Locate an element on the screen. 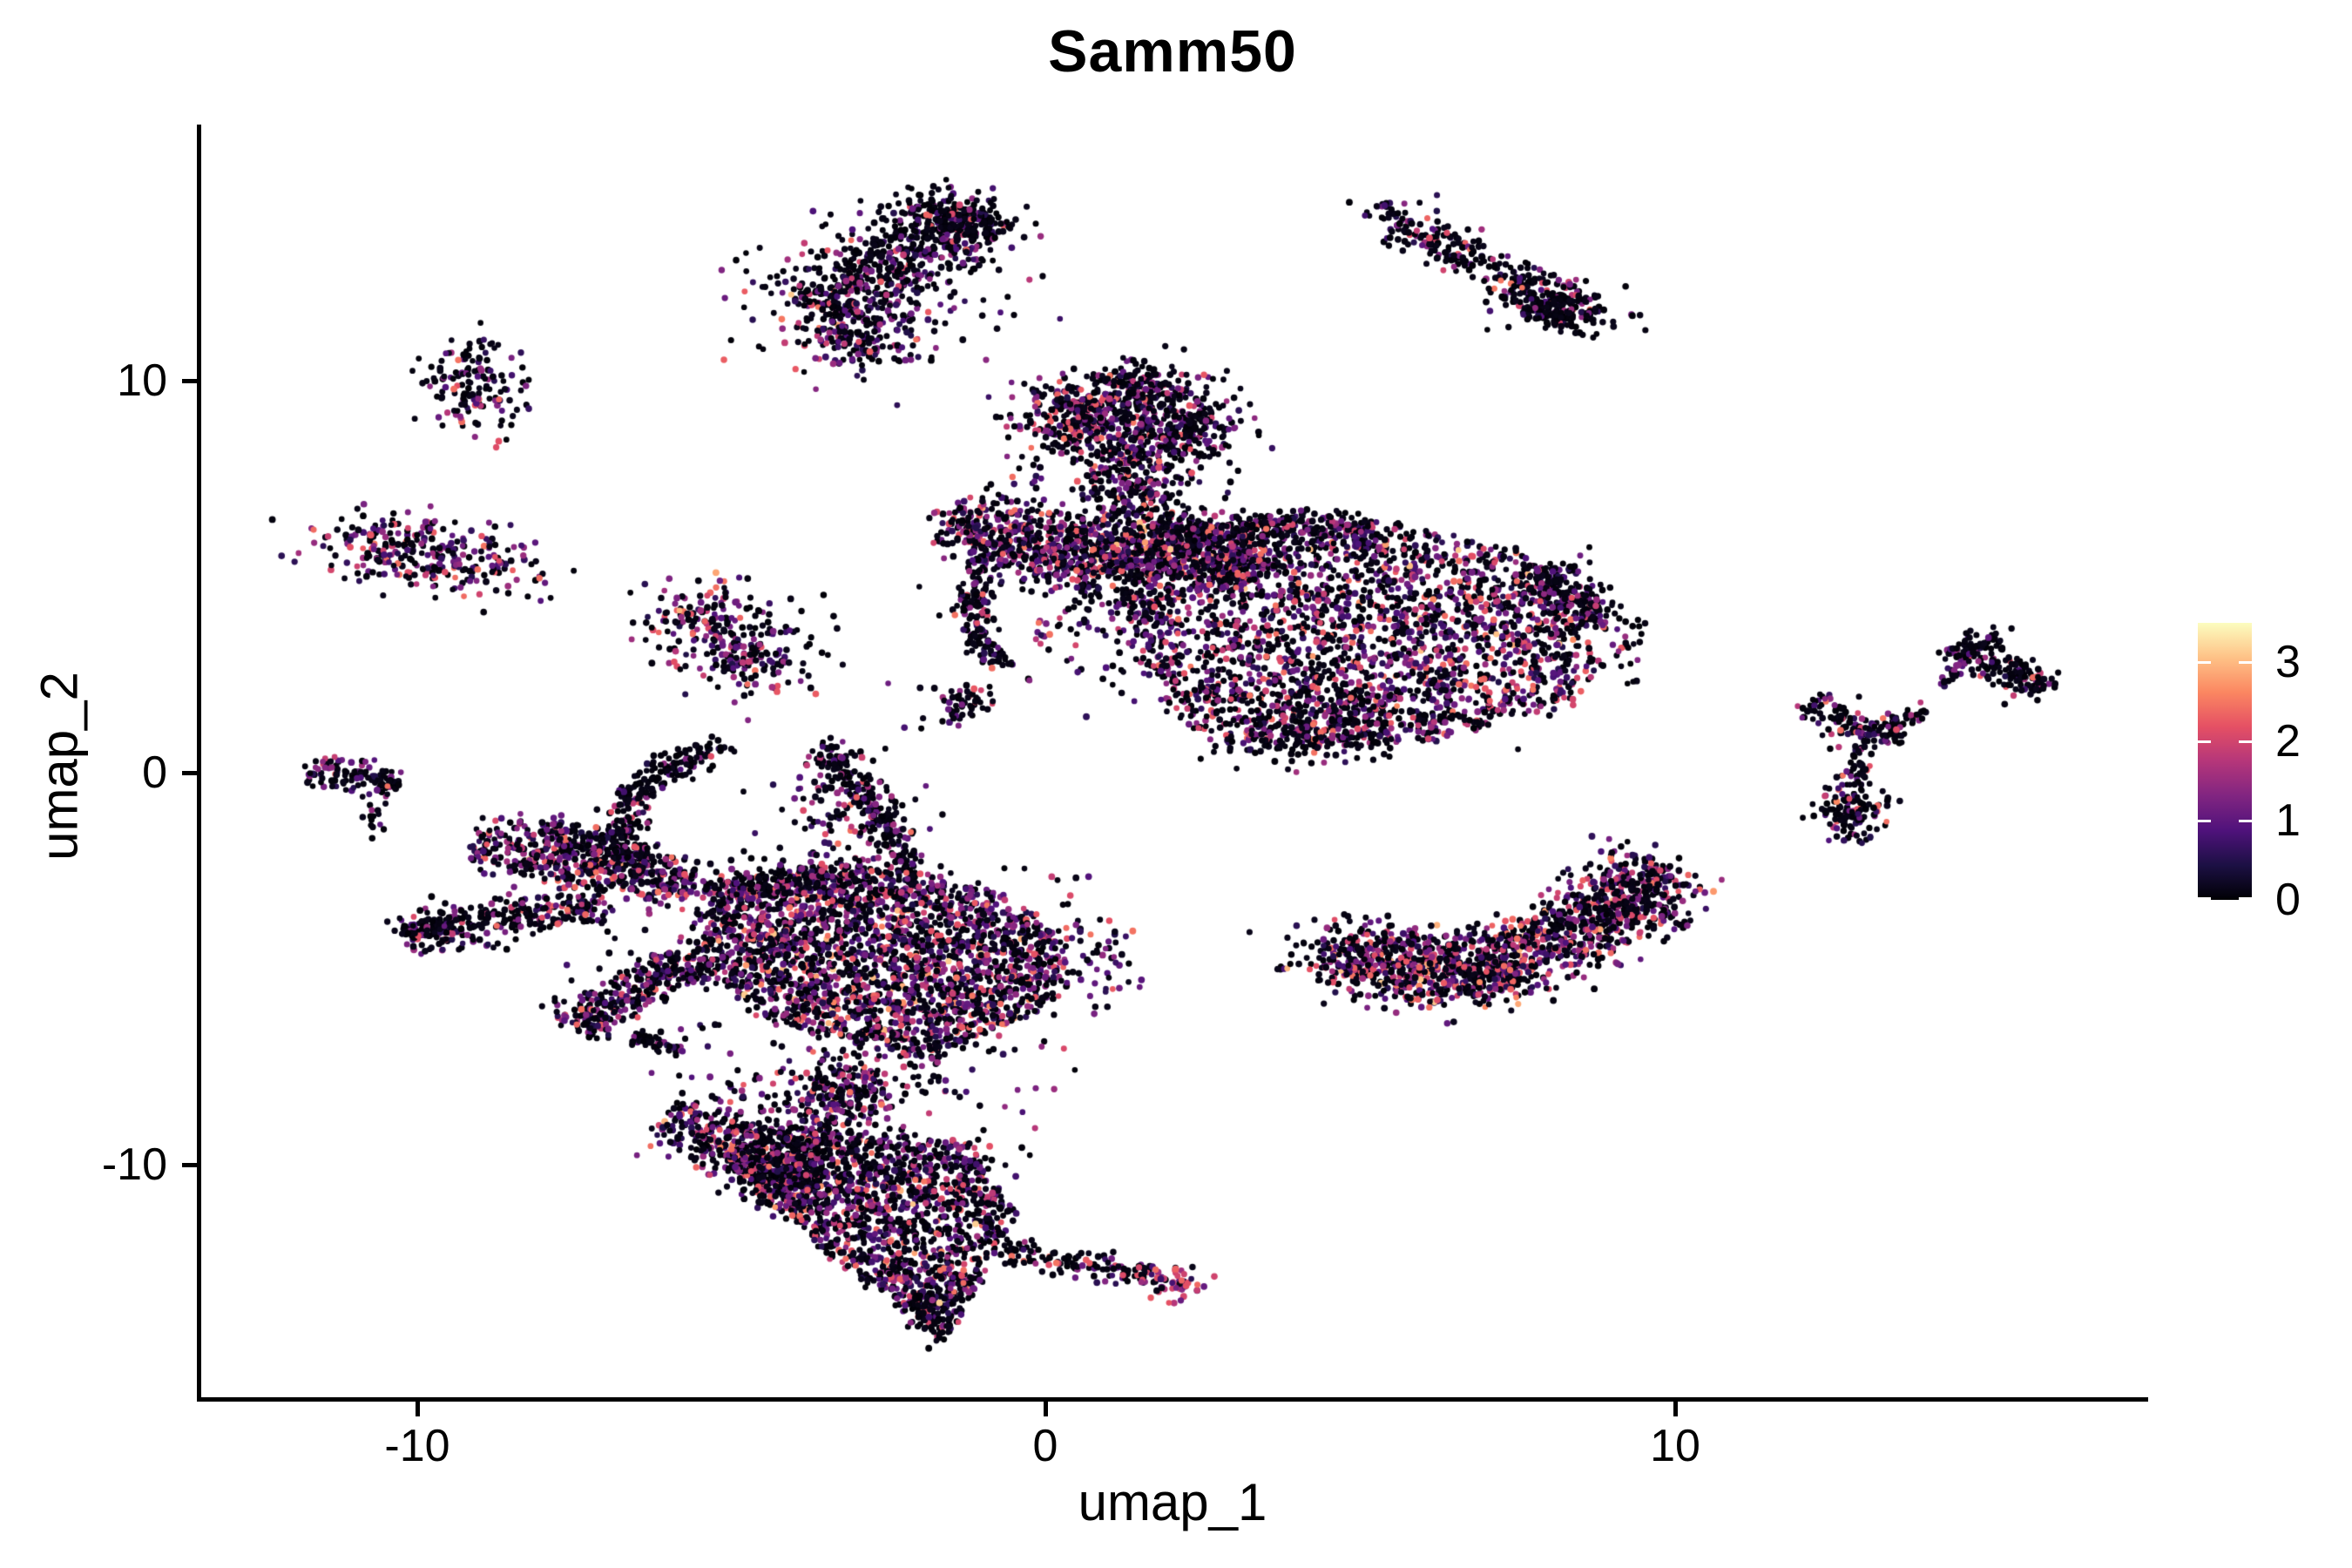 The image size is (2352, 1568). x-tick-label: 0 is located at coordinates (1045, 1446).